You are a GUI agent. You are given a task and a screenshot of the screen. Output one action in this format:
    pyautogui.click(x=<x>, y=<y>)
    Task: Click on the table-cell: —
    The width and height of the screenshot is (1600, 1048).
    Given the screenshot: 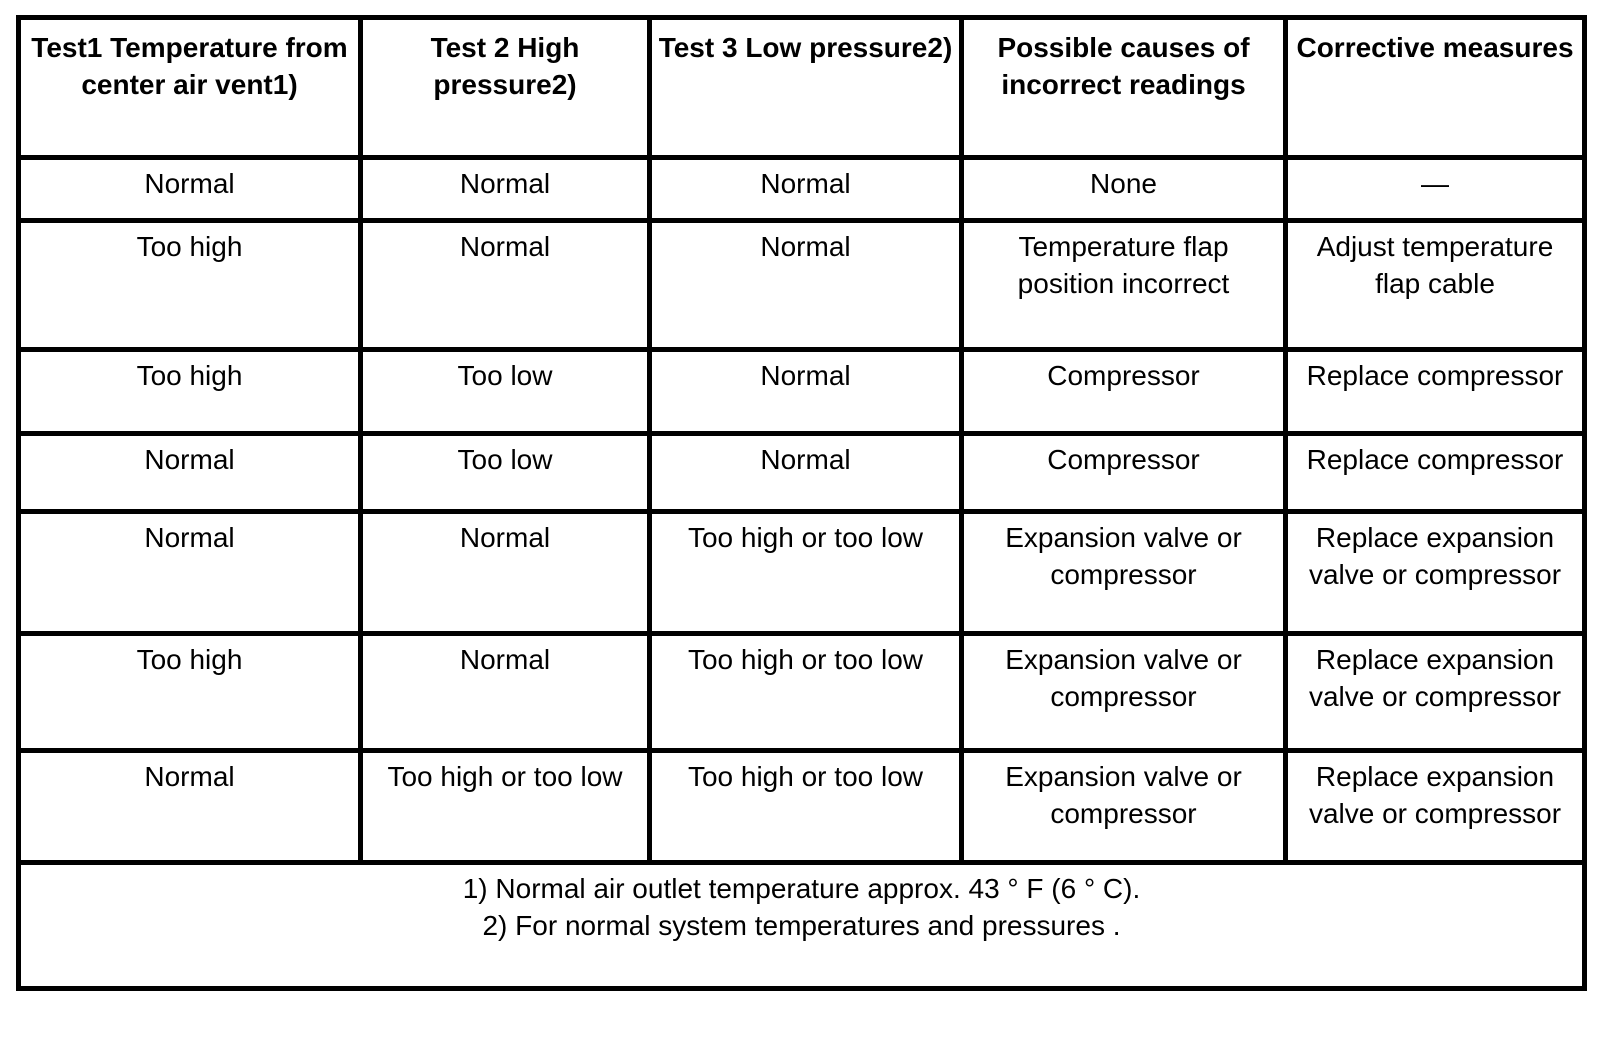 What is the action you would take?
    pyautogui.click(x=1435, y=189)
    